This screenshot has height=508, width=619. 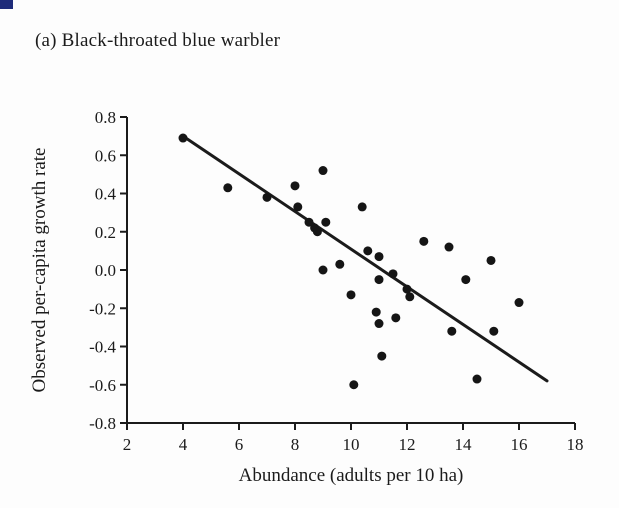 I want to click on y-tick-label: 0.6, so click(x=105, y=155).